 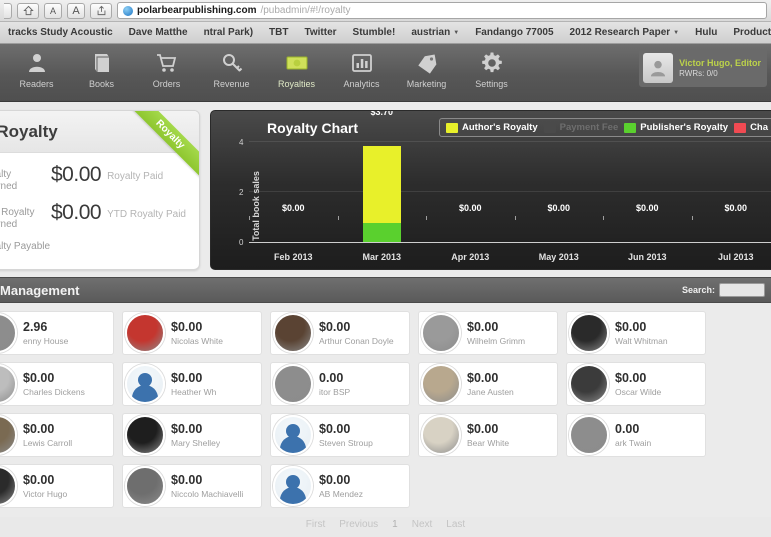 What do you see at coordinates (488, 333) in the screenshot?
I see `author-royalty-card: $0.00 Wilhelm Grimm` at bounding box center [488, 333].